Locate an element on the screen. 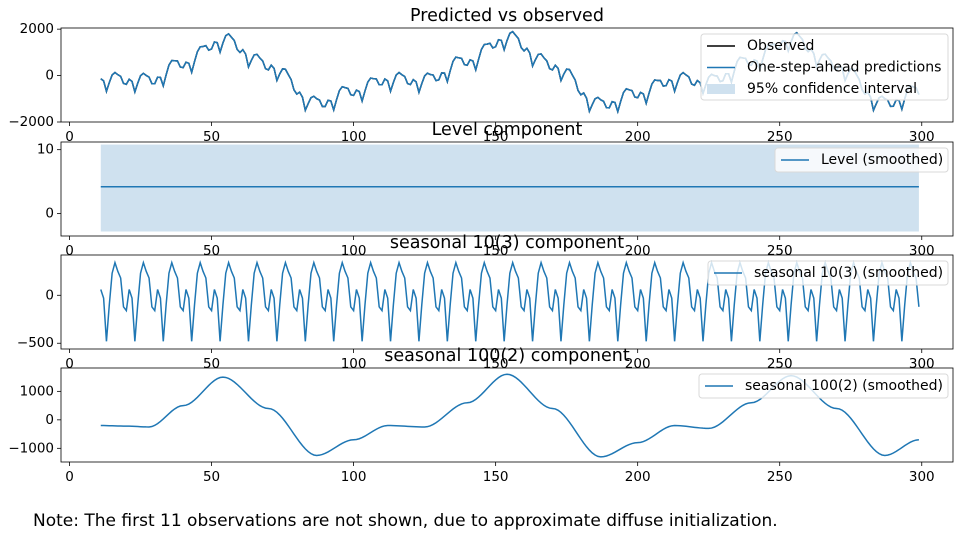  legend-label: One-step-ahead predictions is located at coordinates (844, 68).